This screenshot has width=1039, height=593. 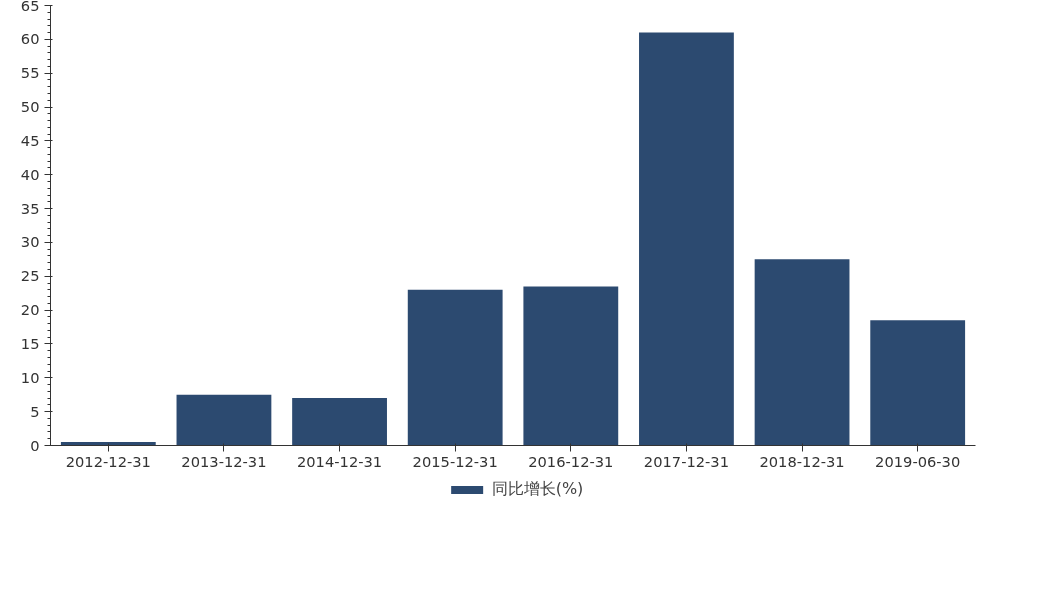 What do you see at coordinates (537, 489) in the screenshot?
I see `legend-label: 同比增长(%)` at bounding box center [537, 489].